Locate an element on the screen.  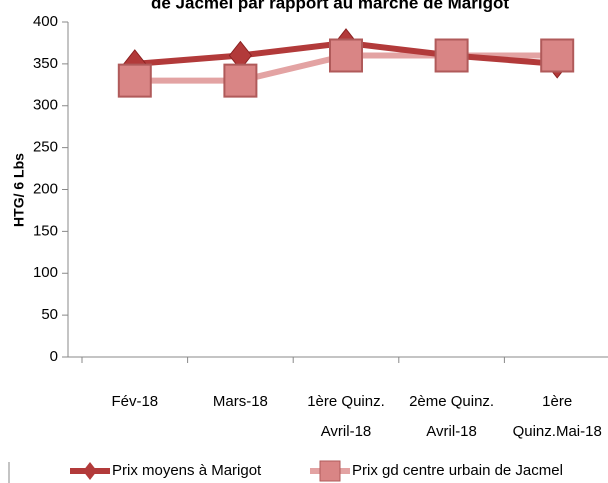
y-tick-label: 0 is located at coordinates (54, 356).